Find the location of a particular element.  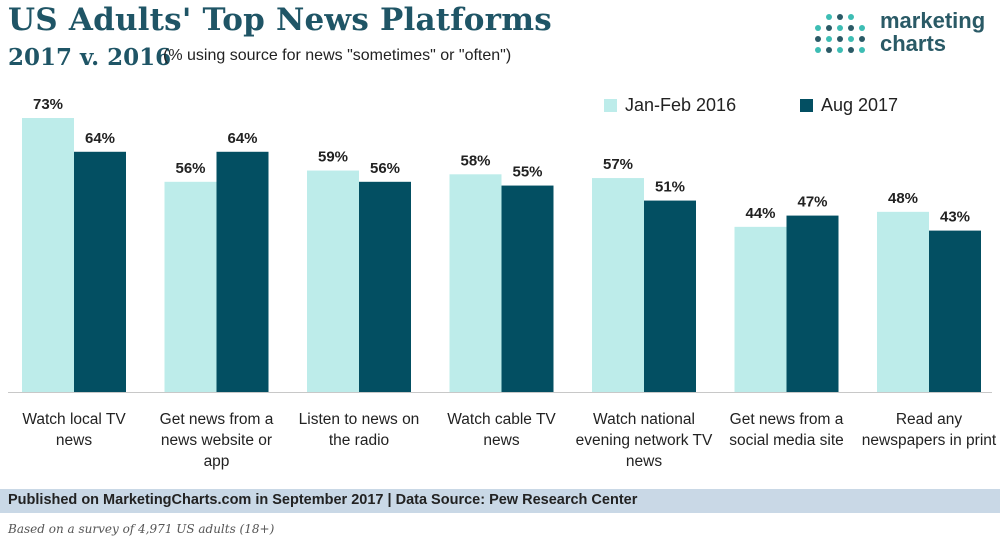

chart-subtitle: 2017 v. 2016 is located at coordinates (90, 57).